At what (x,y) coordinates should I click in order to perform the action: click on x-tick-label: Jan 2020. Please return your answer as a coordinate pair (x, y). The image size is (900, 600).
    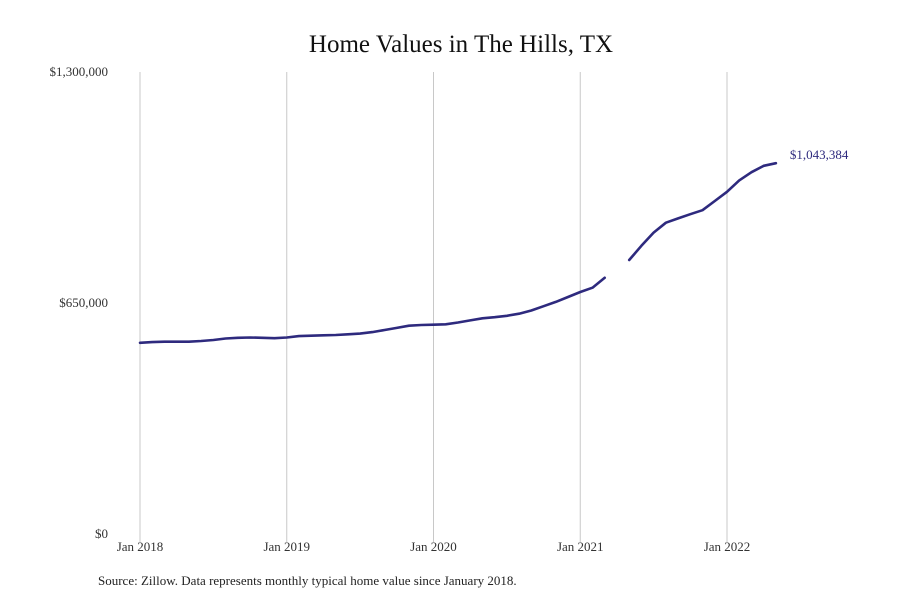
    Looking at the image, I should click on (433, 546).